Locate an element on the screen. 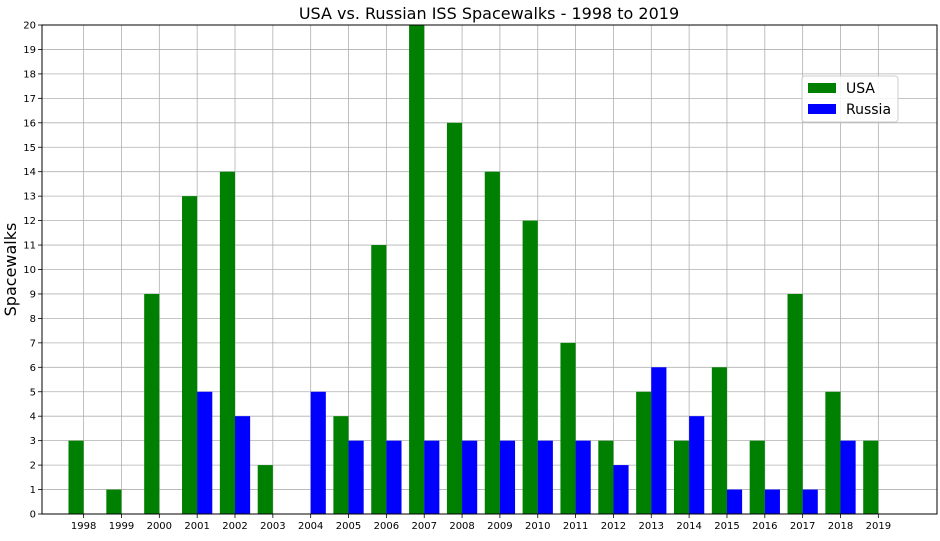 This screenshot has height=541, width=940. bar-russia-2009 is located at coordinates (507, 477).